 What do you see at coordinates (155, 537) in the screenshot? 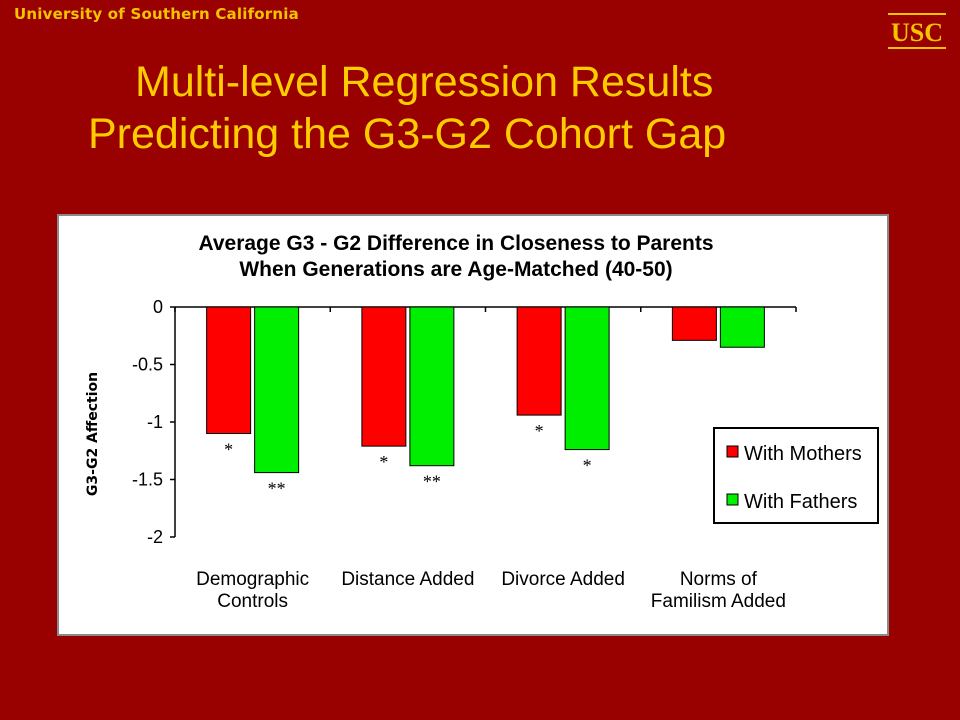
I see `y-tick-label: -2` at bounding box center [155, 537].